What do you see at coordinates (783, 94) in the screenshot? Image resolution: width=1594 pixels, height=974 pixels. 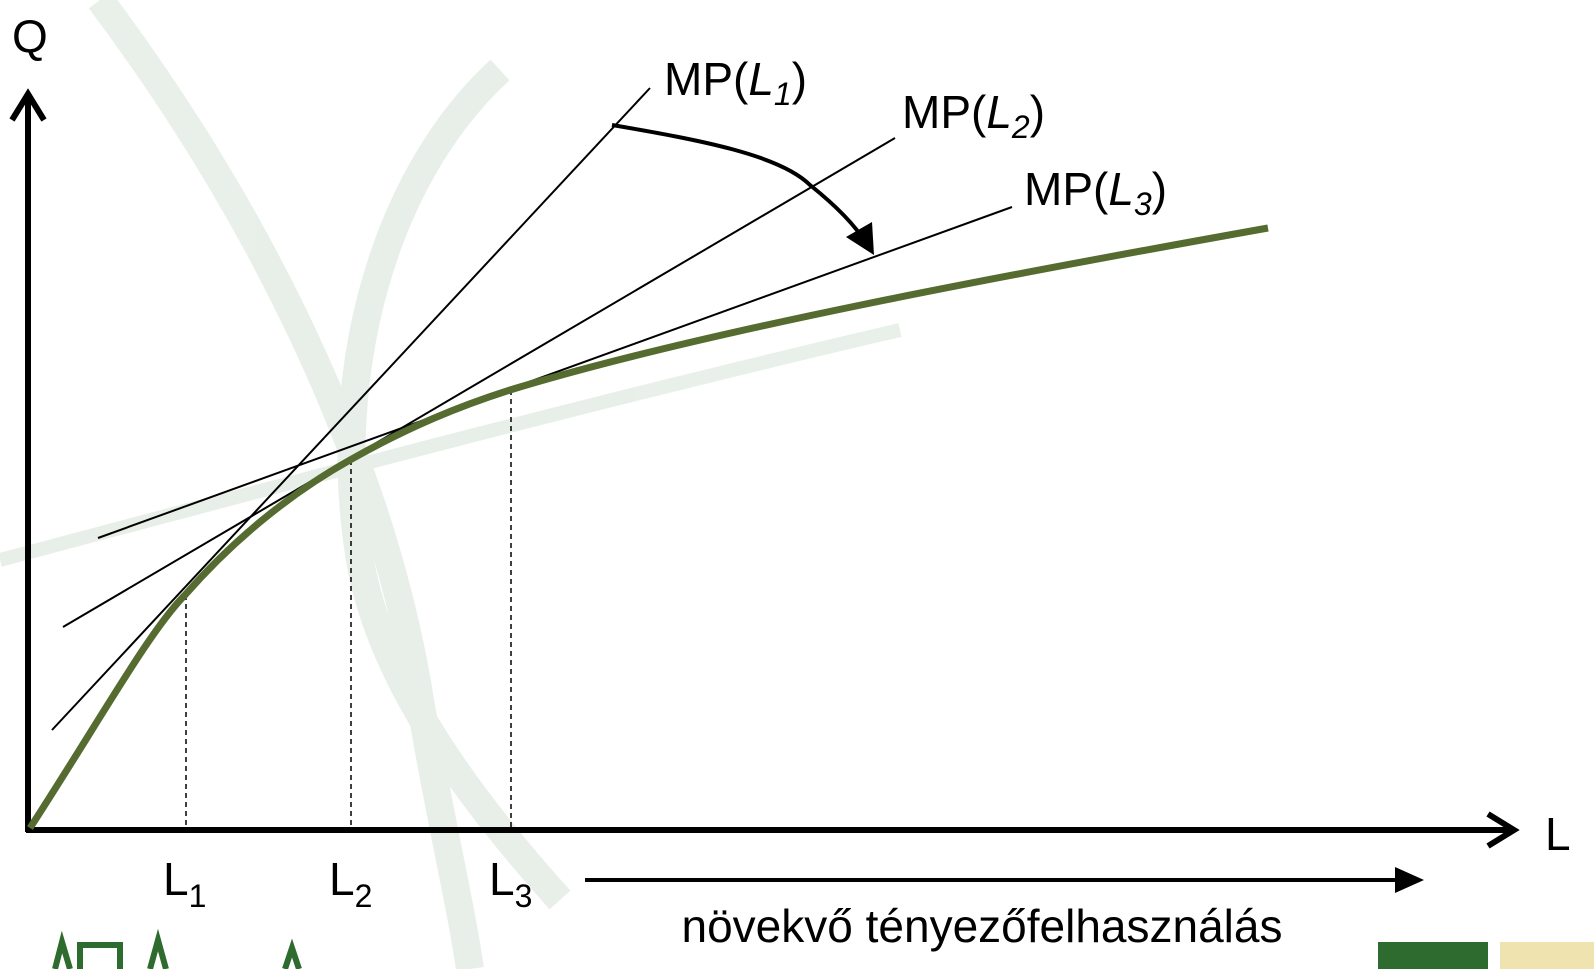 I see `tangent-label-sub: 1` at bounding box center [783, 94].